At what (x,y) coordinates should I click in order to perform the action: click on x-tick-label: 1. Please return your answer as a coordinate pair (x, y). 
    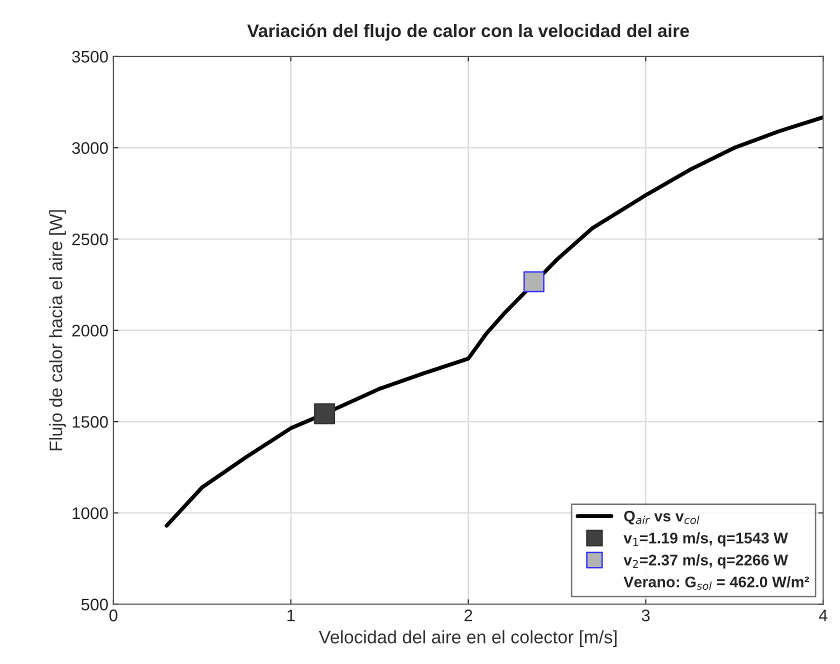
    Looking at the image, I should click on (291, 616).